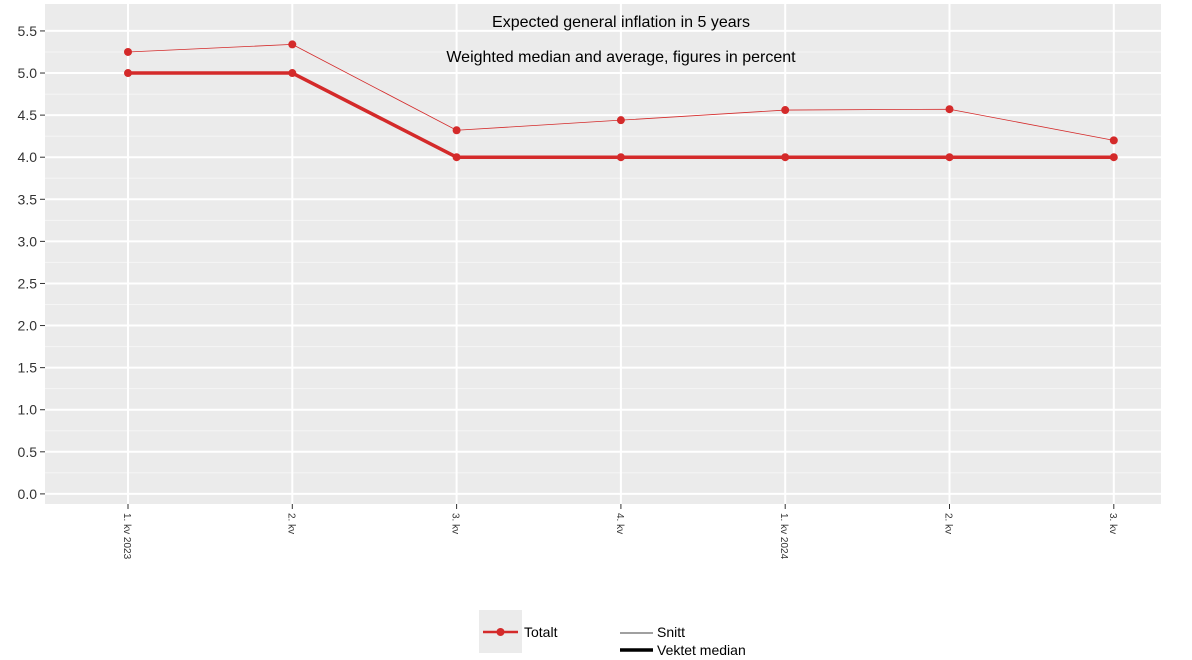 The width and height of the screenshot is (1192, 660). Describe the element at coordinates (701, 650) in the screenshot. I see `legend-label-vektet-median: Vektet median` at that location.